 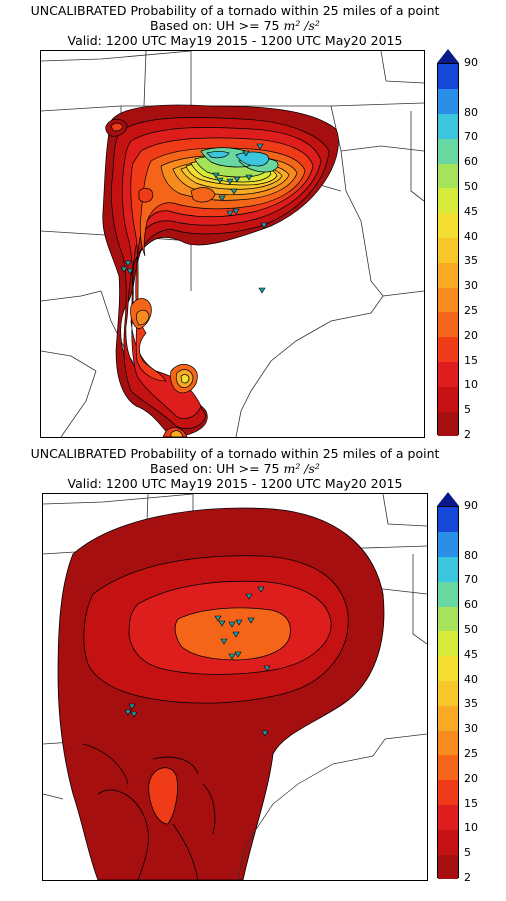 I want to click on top-storm-reports, so click(x=194, y=218).